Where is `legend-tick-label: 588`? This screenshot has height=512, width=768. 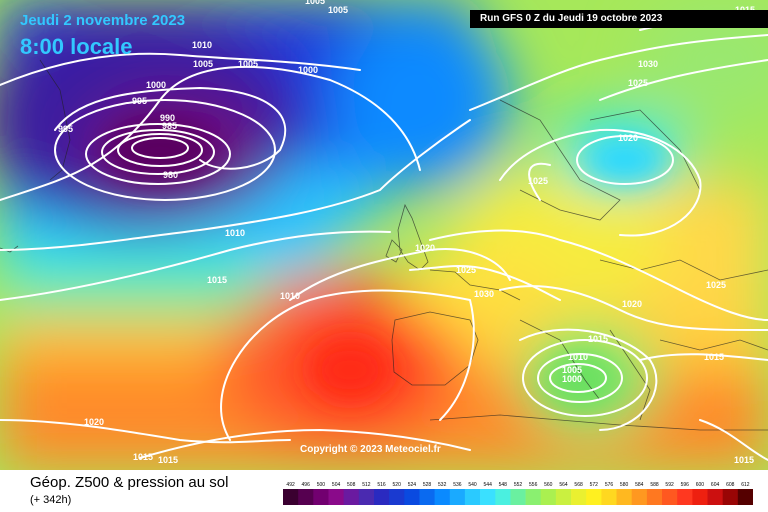 legend-tick-label: 588 is located at coordinates (654, 485).